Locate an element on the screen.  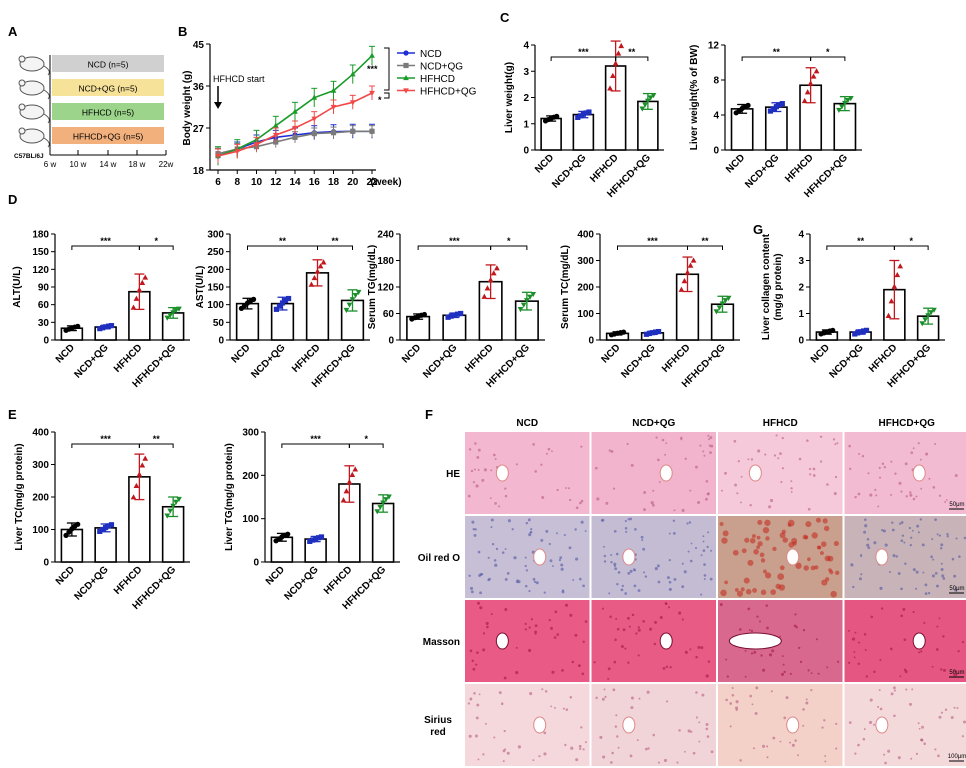
sig-label: * is located at coordinates (509, 241).